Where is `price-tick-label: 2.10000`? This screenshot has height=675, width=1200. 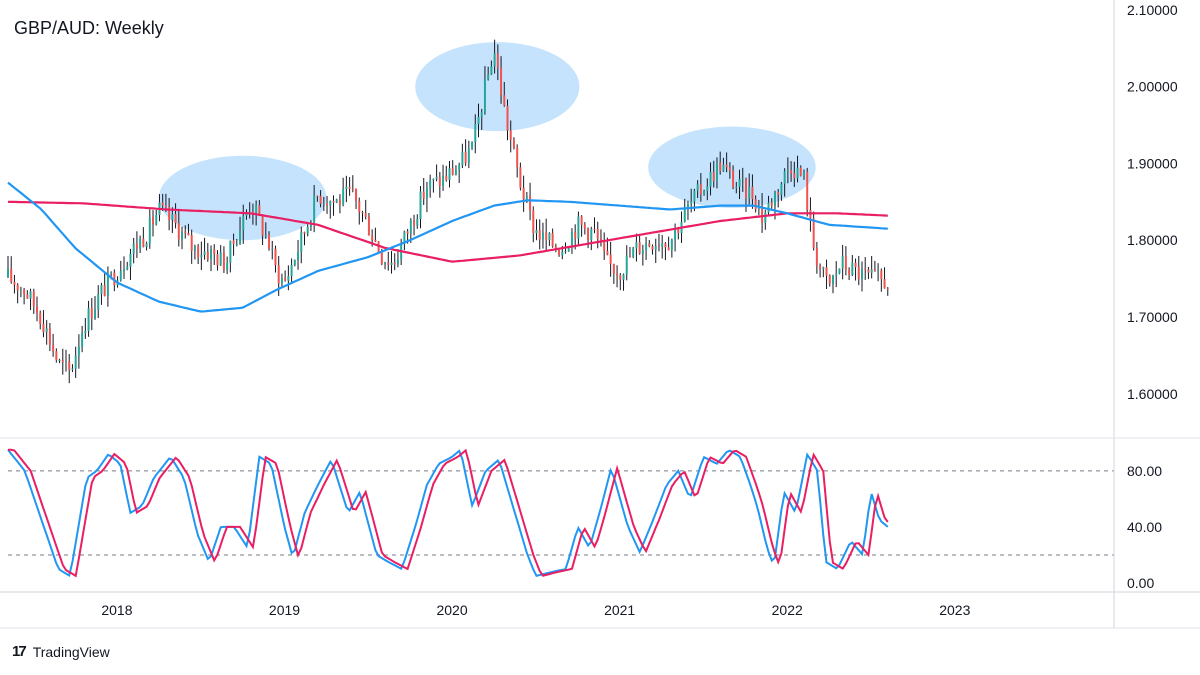
price-tick-label: 2.10000 is located at coordinates (1152, 10).